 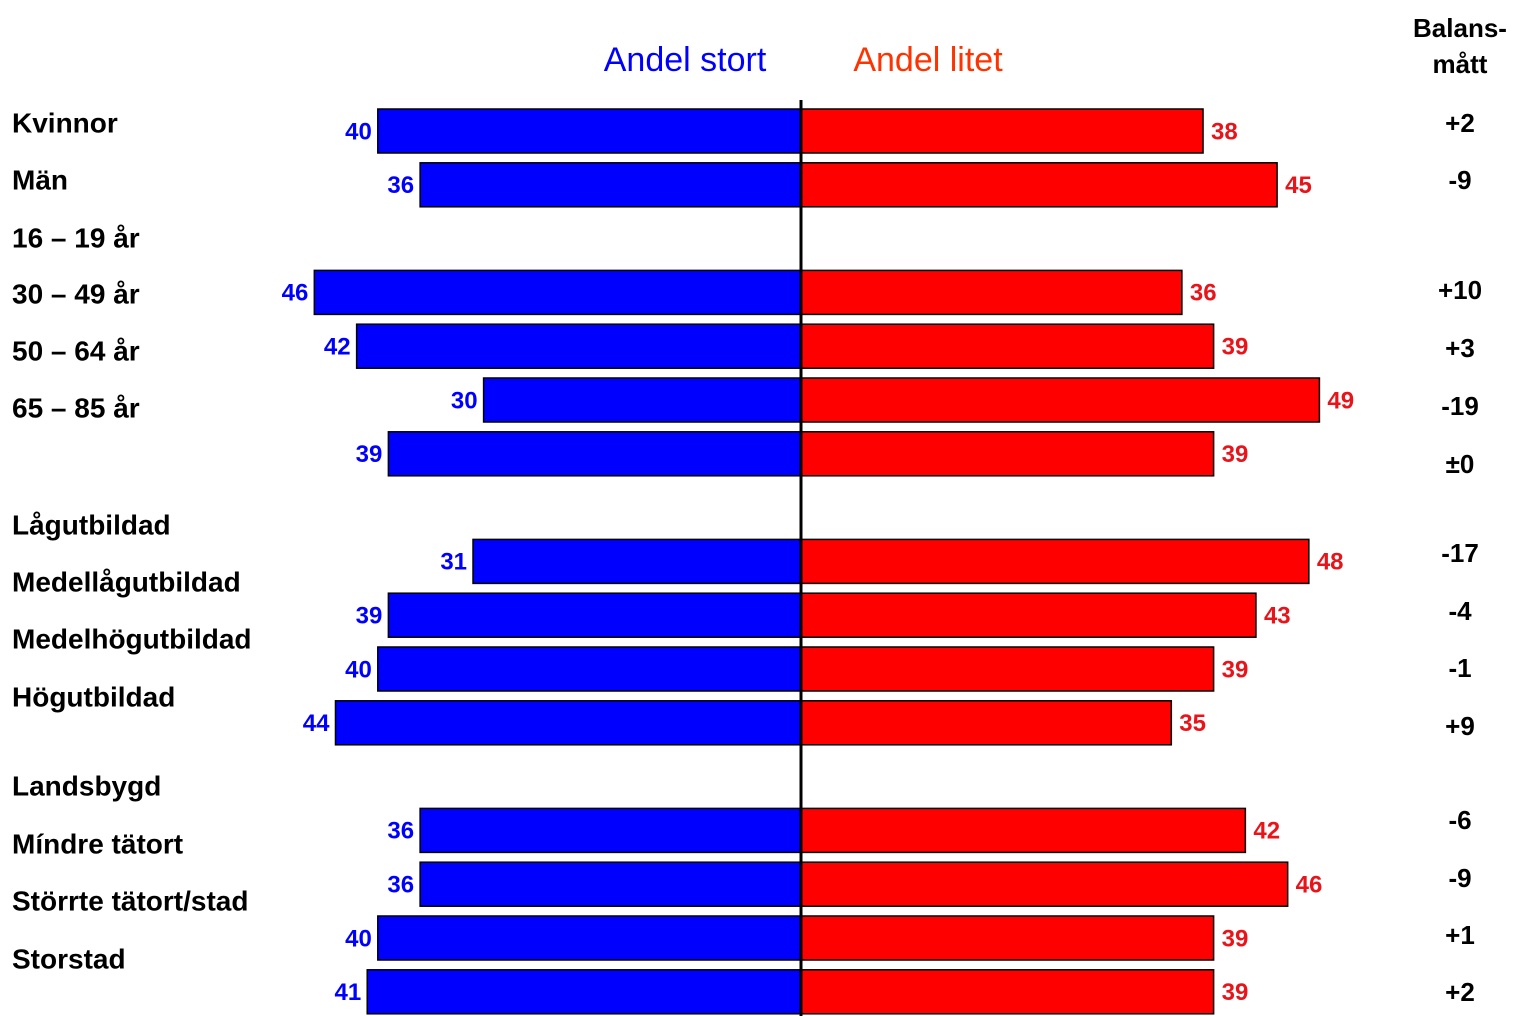 I want to click on balance-label: -6, so click(x=1459, y=820).